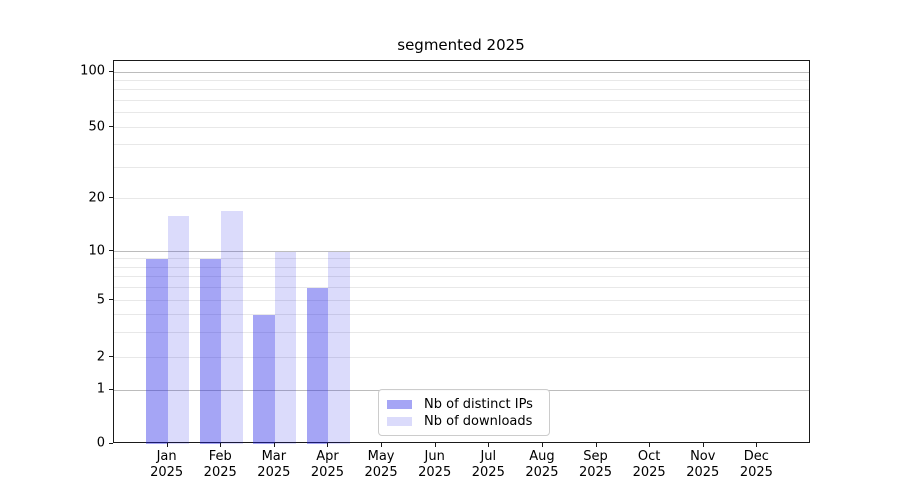 The height and width of the screenshot is (500, 900). I want to click on legend-swatch-downloads-icon, so click(399, 421).